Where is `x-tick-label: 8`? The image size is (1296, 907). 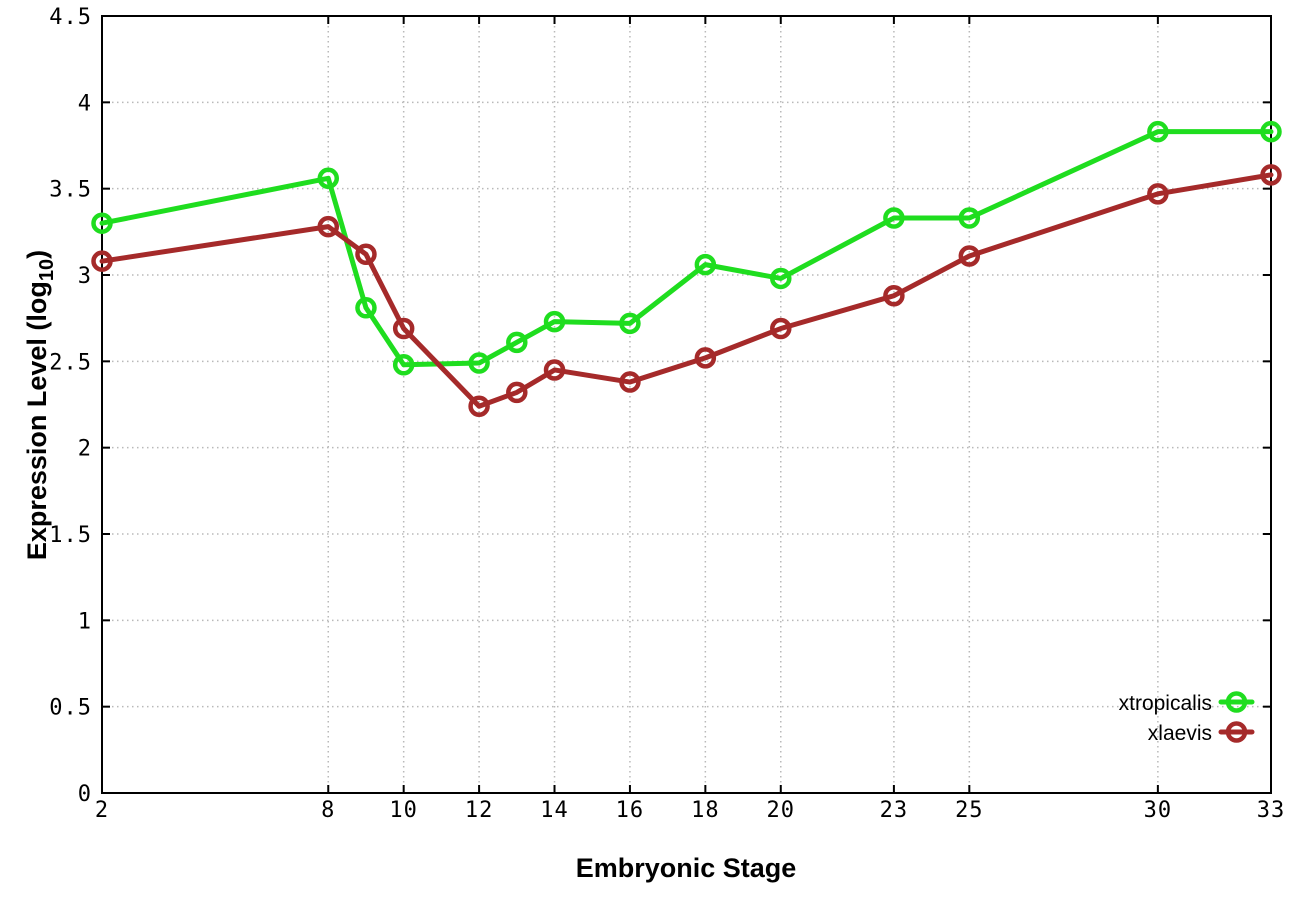
x-tick-label: 8 is located at coordinates (328, 810).